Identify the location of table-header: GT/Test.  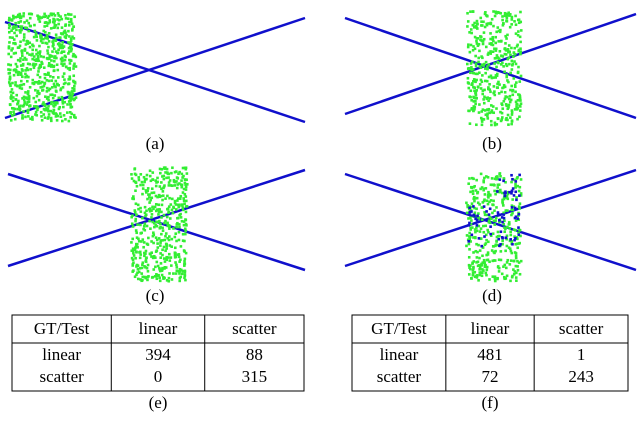
(62, 328).